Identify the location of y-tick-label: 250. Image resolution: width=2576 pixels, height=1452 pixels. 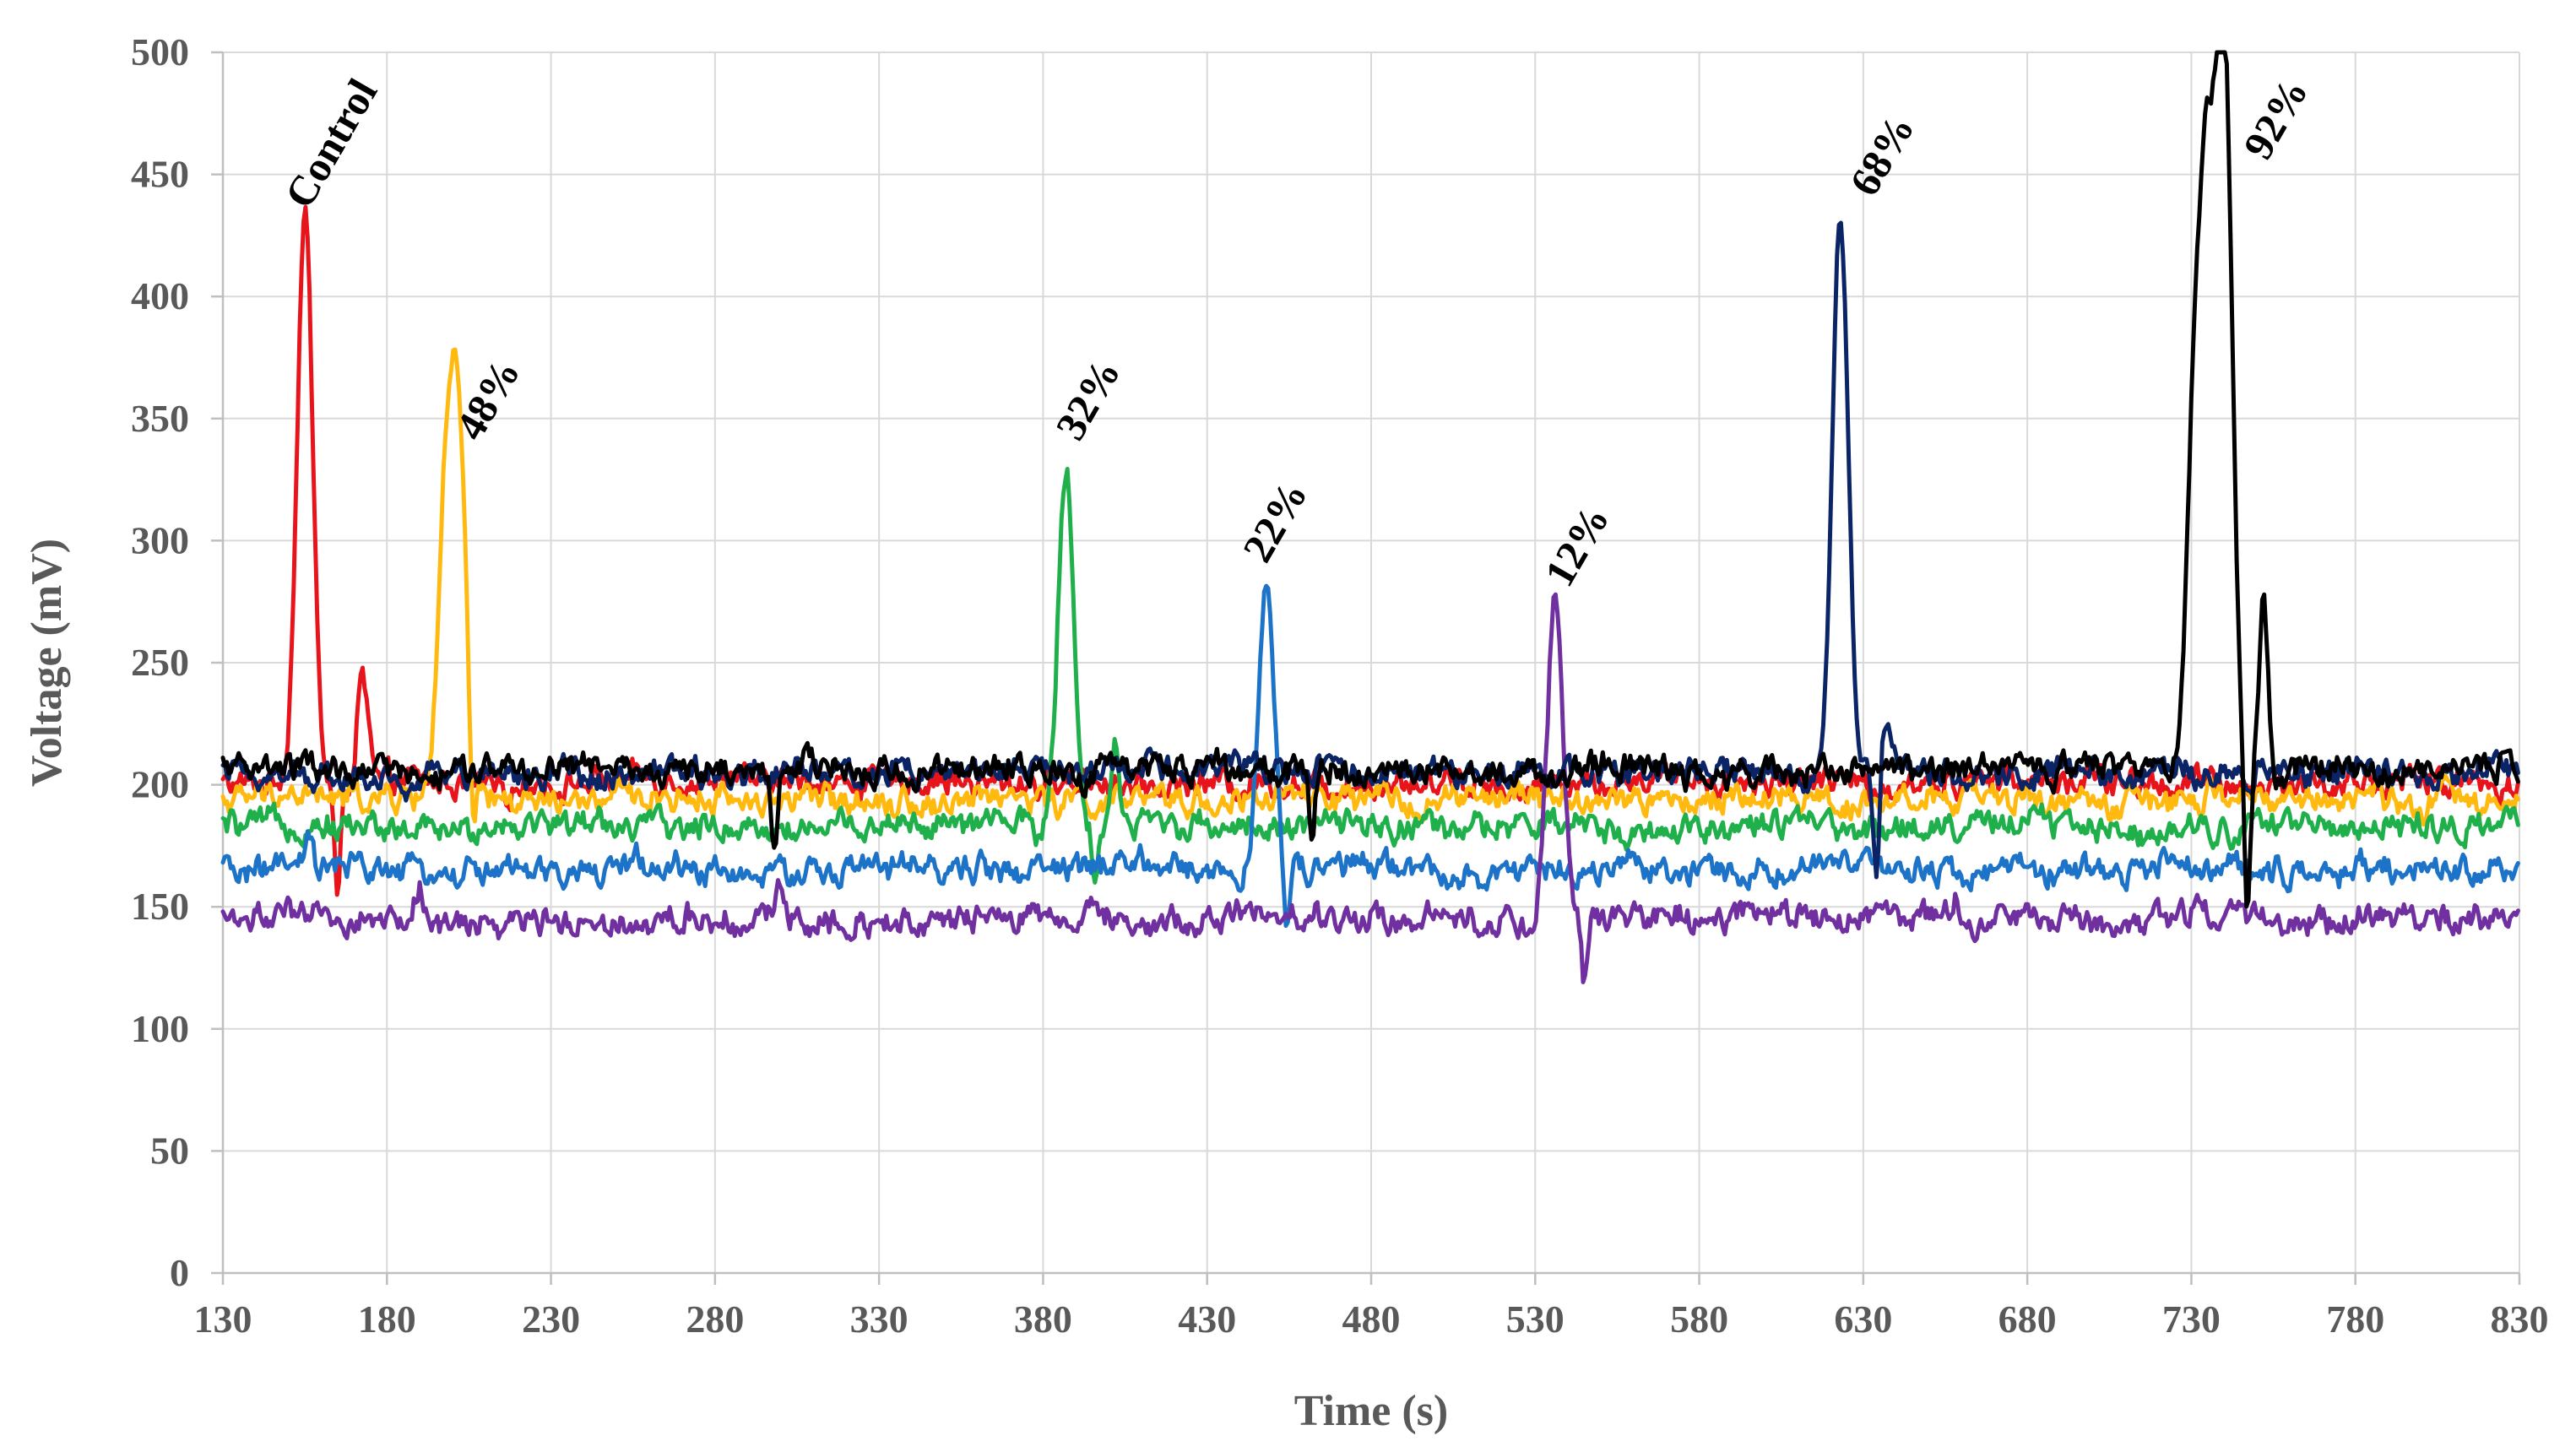
(160, 662).